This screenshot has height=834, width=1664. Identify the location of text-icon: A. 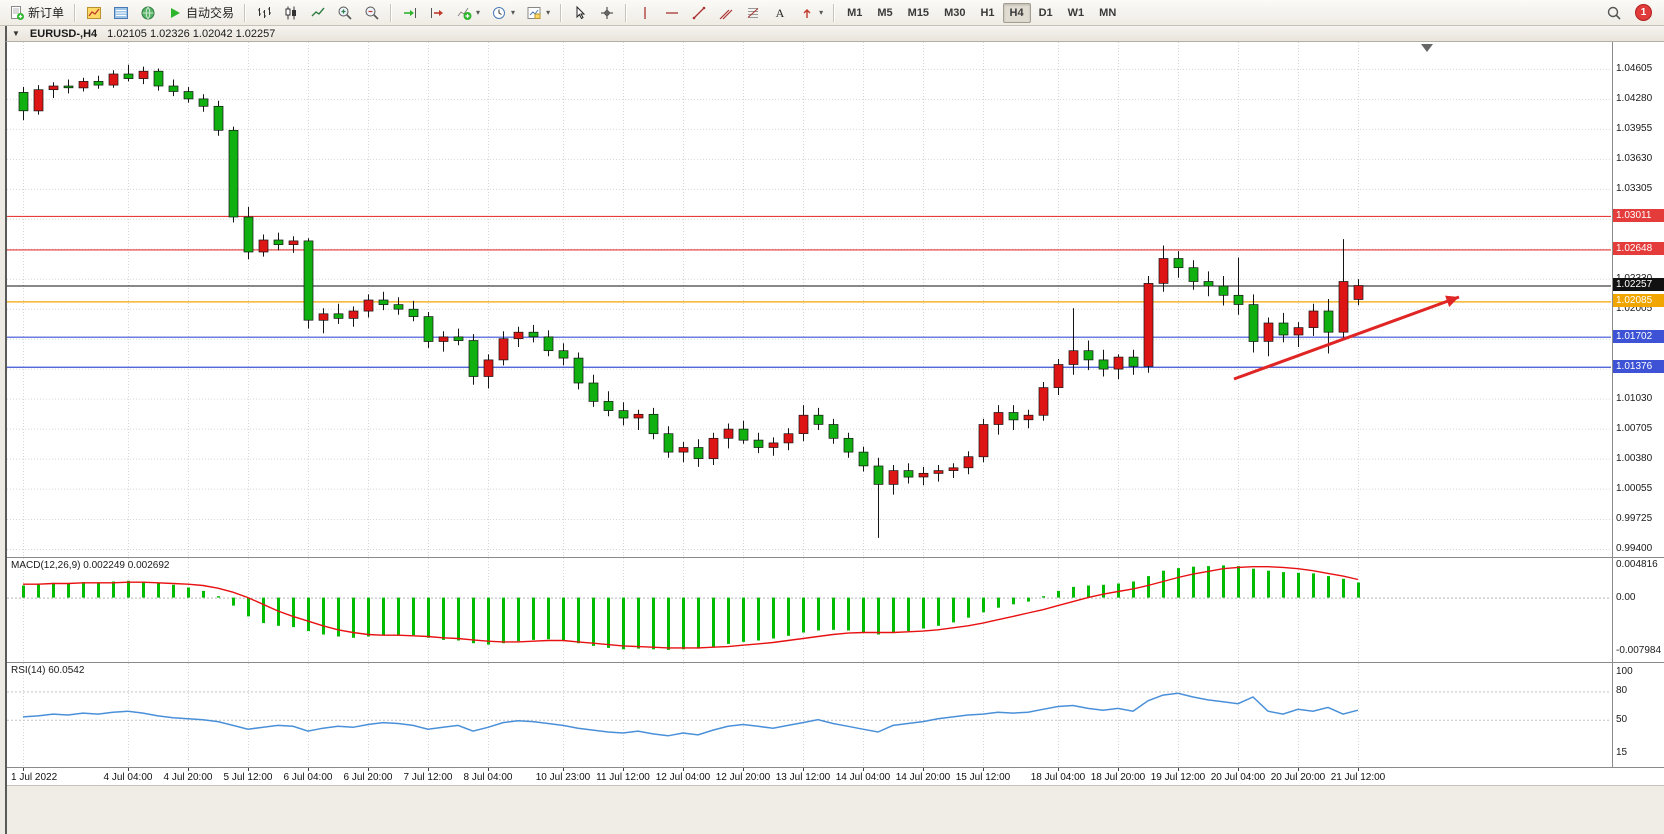
(780, 13).